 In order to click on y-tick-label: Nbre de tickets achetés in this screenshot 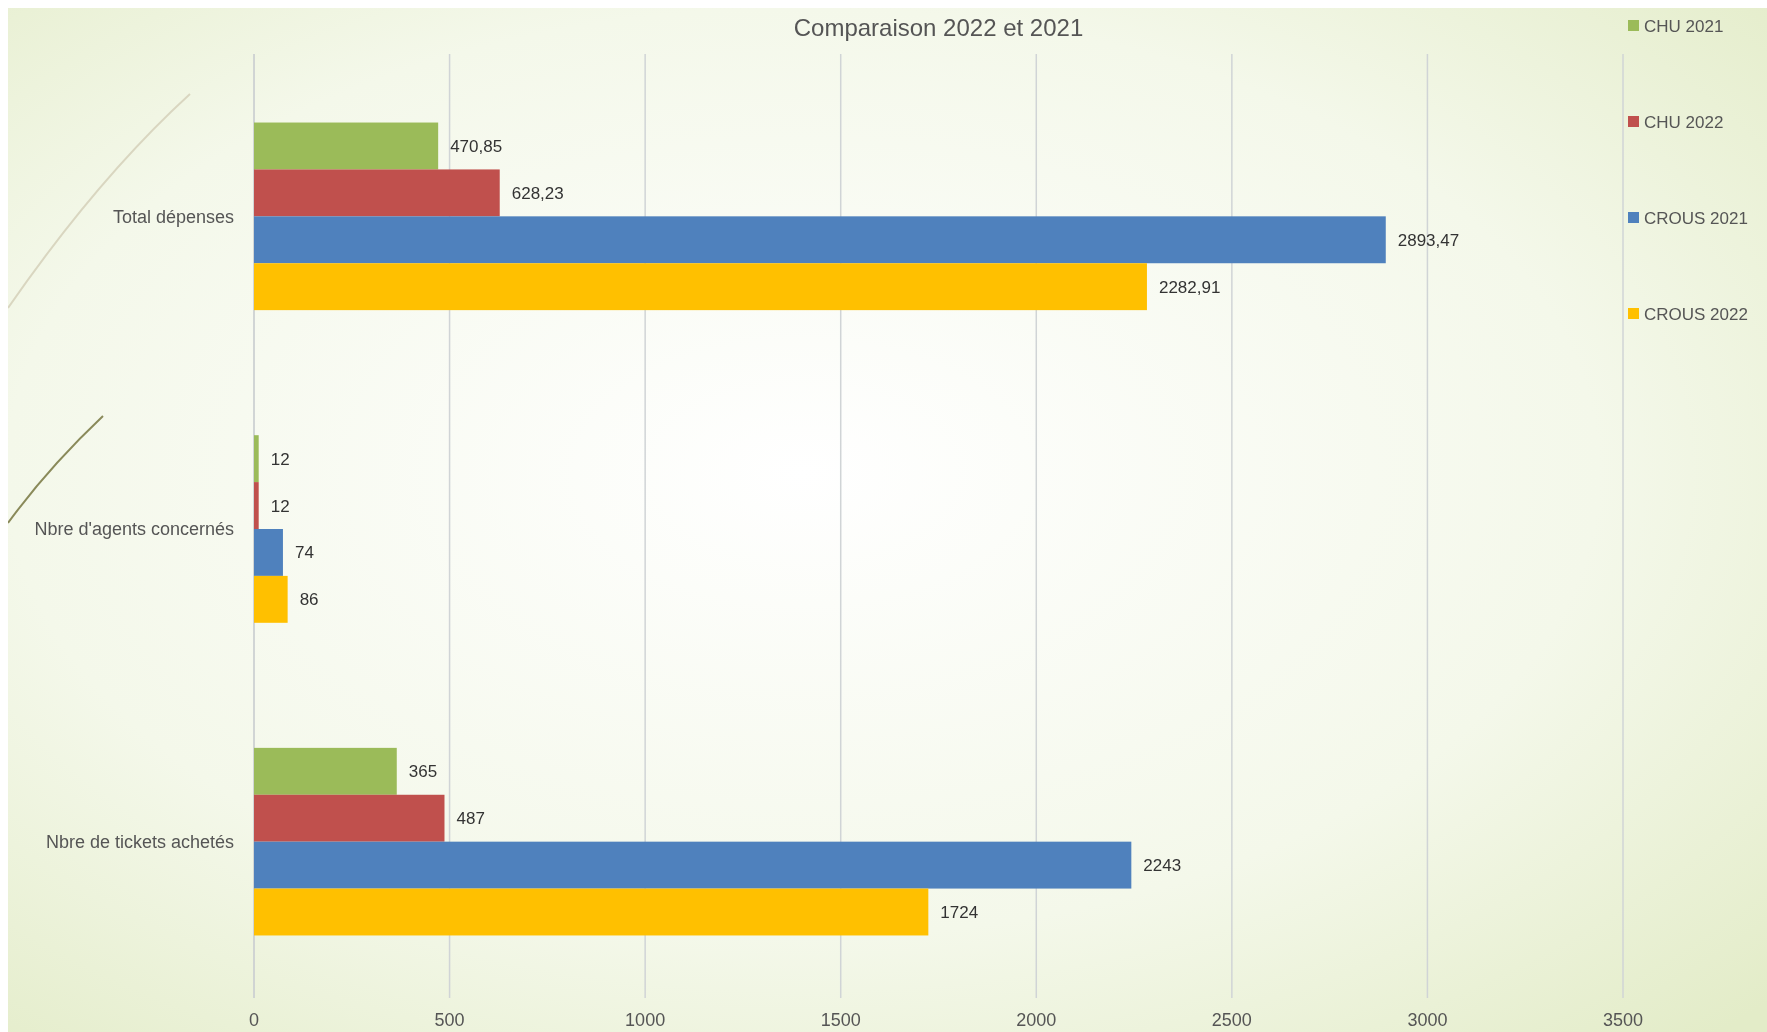, I will do `click(139, 841)`.